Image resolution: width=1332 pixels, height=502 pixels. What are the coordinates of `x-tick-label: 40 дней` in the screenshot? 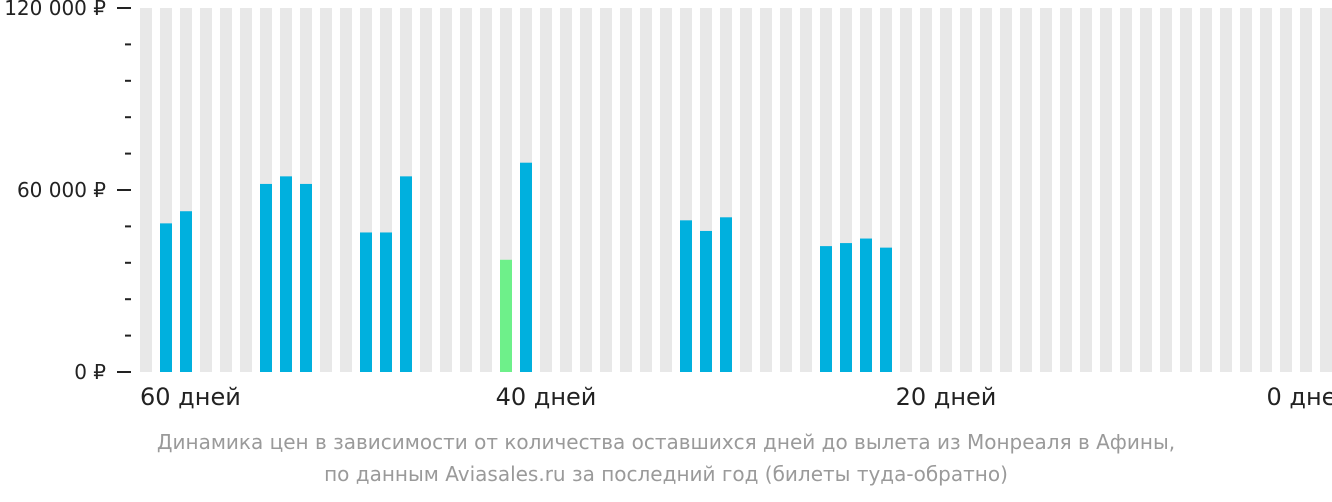 It's located at (546, 397).